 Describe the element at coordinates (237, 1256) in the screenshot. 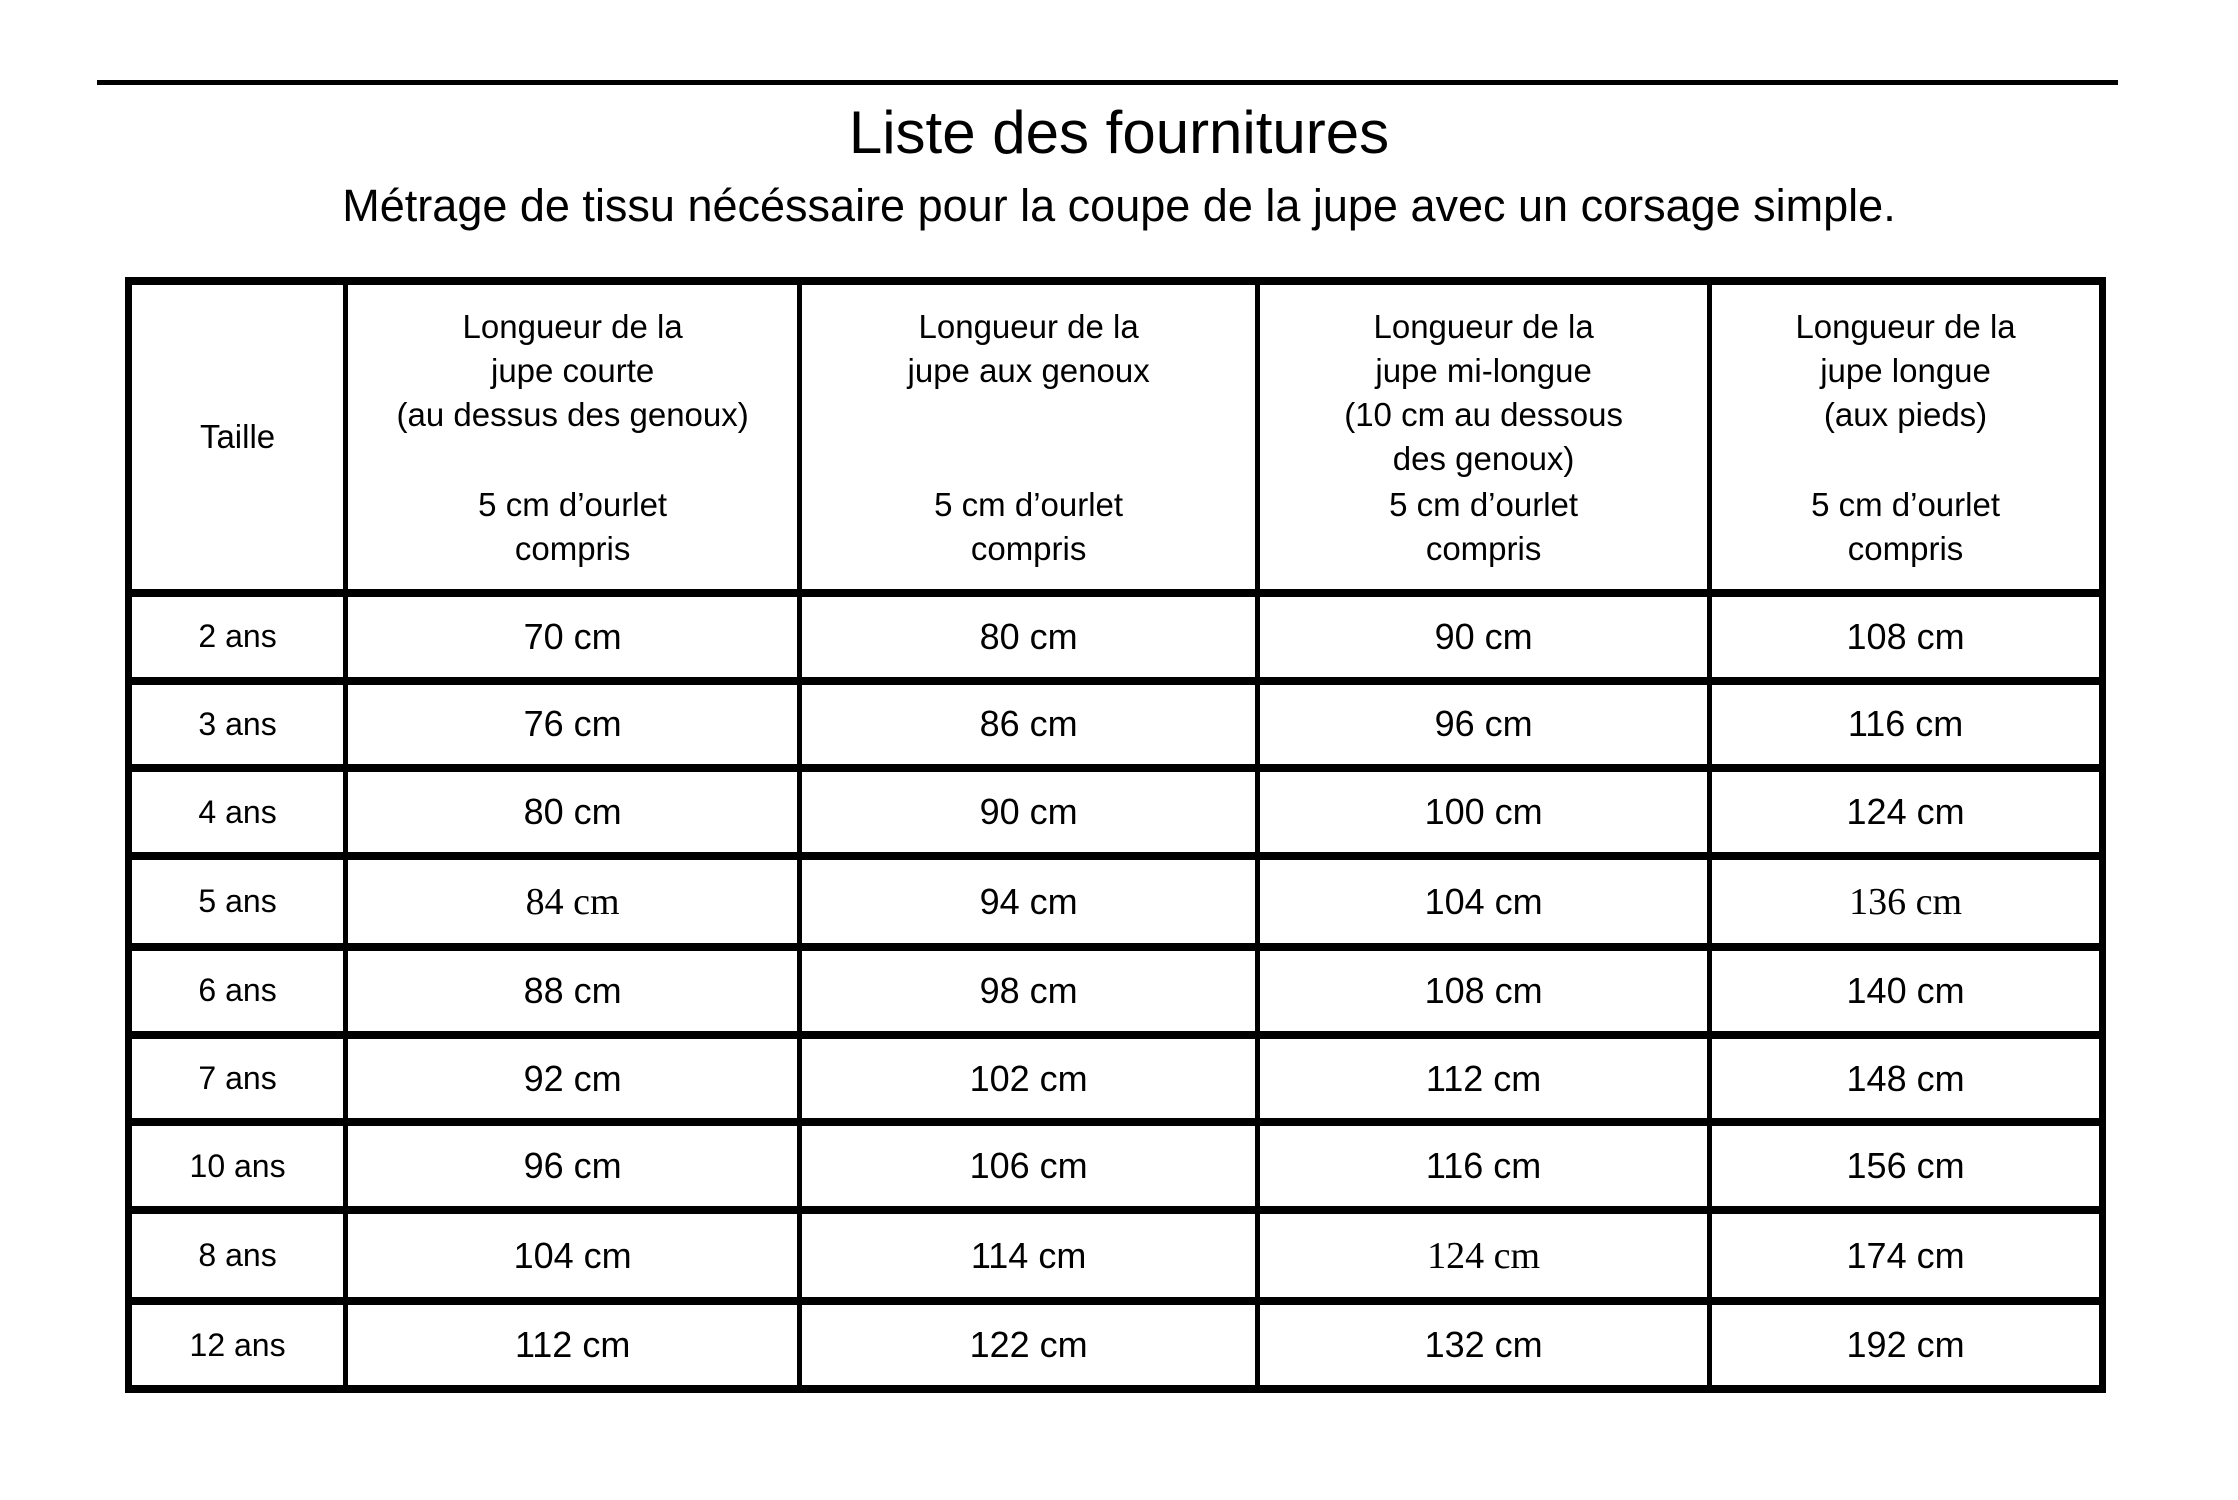

I see `size-cell: 8 ans` at that location.